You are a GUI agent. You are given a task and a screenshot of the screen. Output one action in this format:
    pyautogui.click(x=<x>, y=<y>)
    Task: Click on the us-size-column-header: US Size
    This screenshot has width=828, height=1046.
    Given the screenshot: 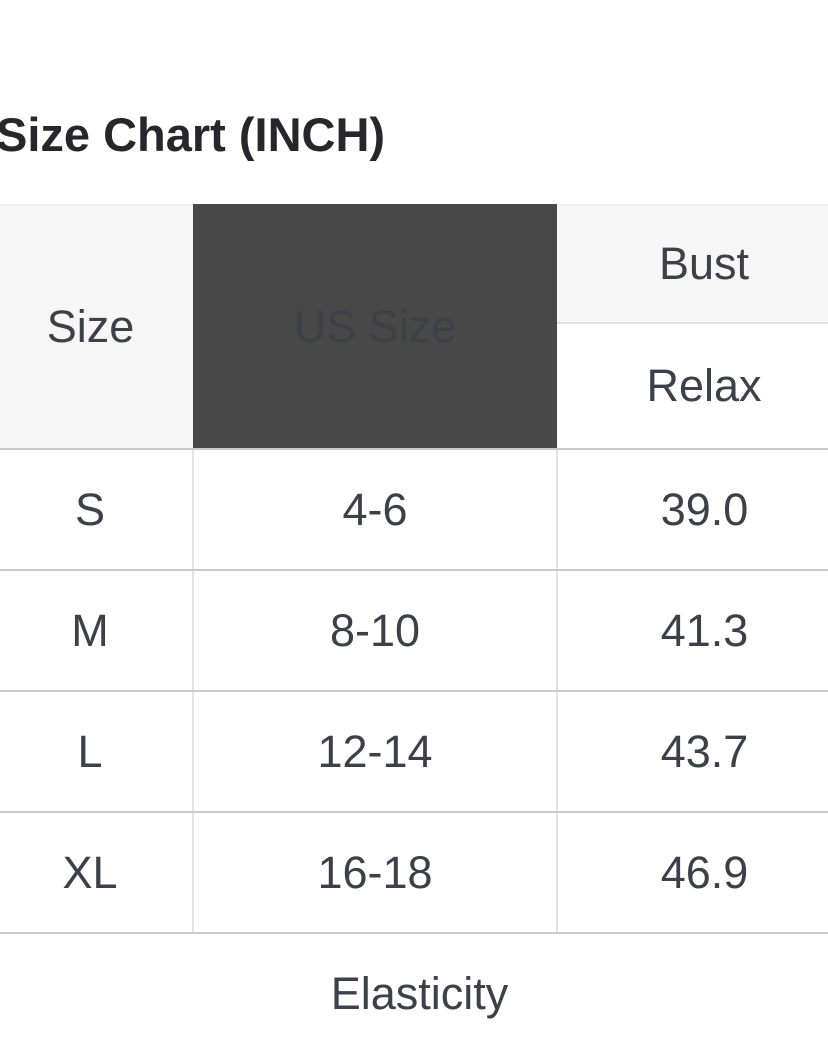 What is the action you would take?
    pyautogui.click(x=375, y=327)
    